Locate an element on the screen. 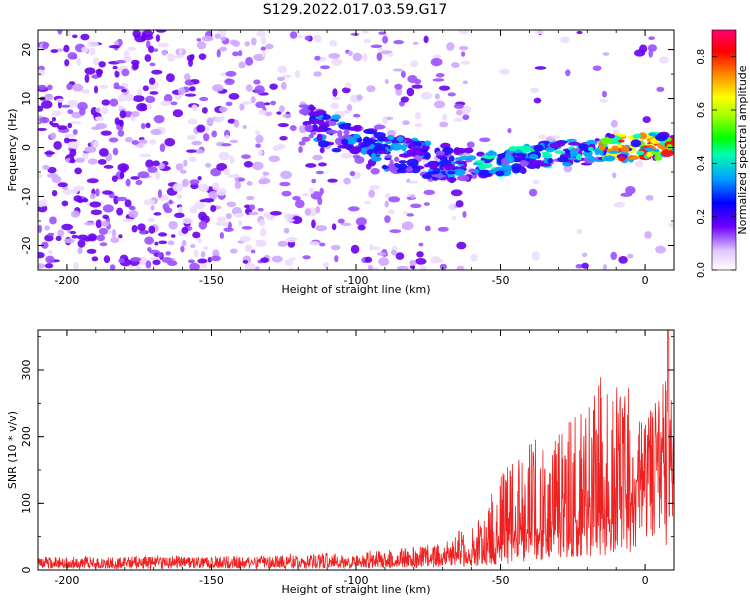 The height and width of the screenshot is (604, 750). snr-y-tick-label-3: 300 is located at coordinates (26, 370).